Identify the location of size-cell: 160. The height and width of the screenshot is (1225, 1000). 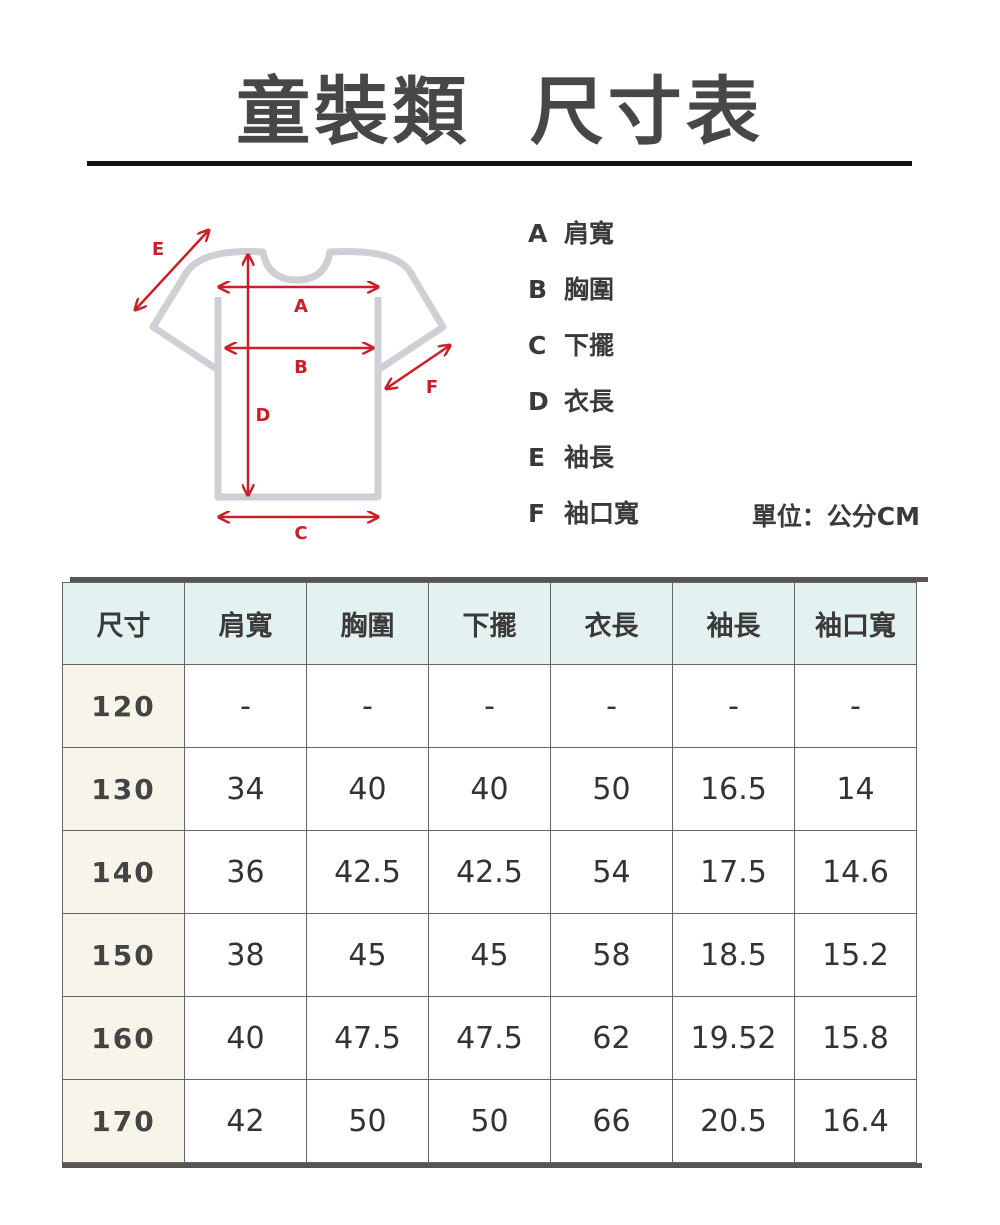
(123, 1038).